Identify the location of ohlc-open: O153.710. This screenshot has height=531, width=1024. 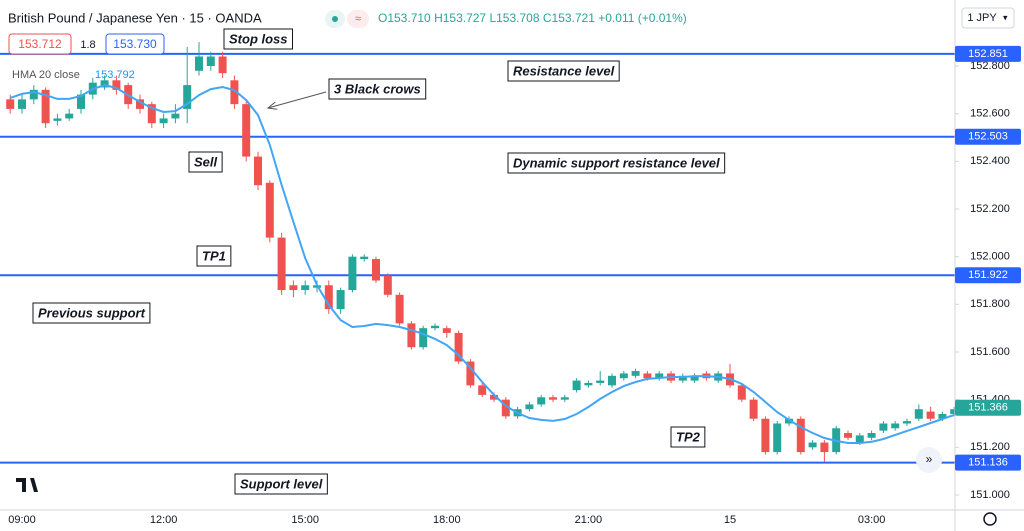
(404, 18).